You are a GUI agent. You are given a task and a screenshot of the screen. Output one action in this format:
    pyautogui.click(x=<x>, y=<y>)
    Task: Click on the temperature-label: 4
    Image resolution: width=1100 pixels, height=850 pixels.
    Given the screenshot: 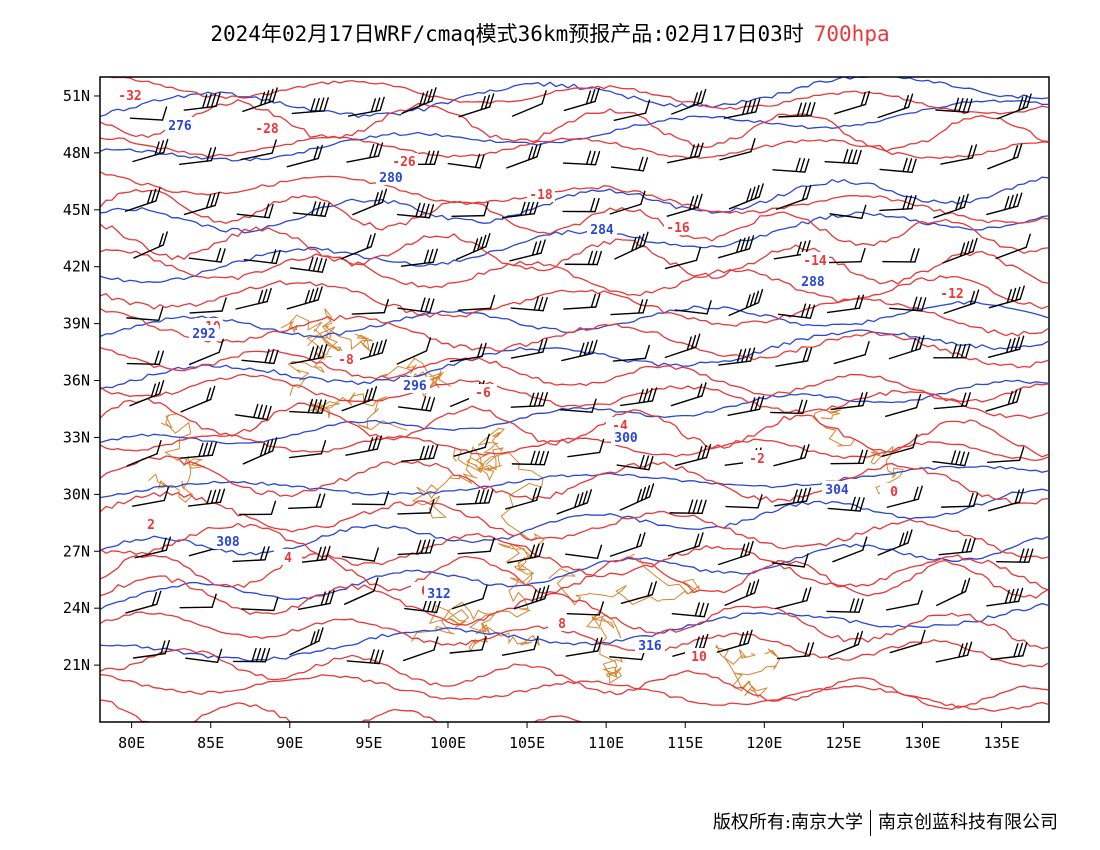 What is the action you would take?
    pyautogui.click(x=288, y=558)
    